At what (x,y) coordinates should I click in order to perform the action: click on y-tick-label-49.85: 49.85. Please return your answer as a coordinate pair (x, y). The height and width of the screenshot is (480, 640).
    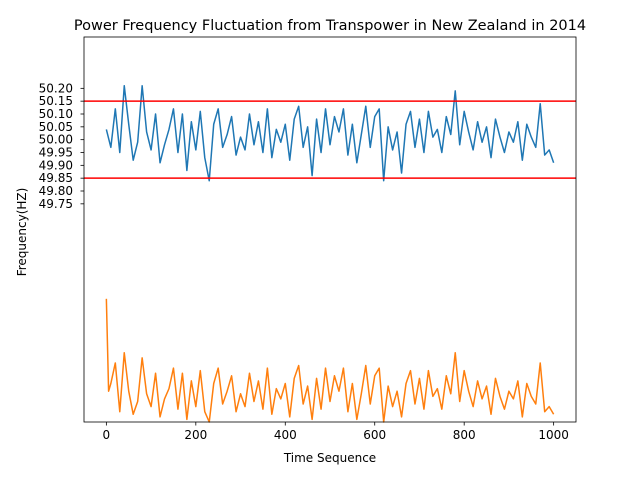
    Looking at the image, I should click on (56, 178).